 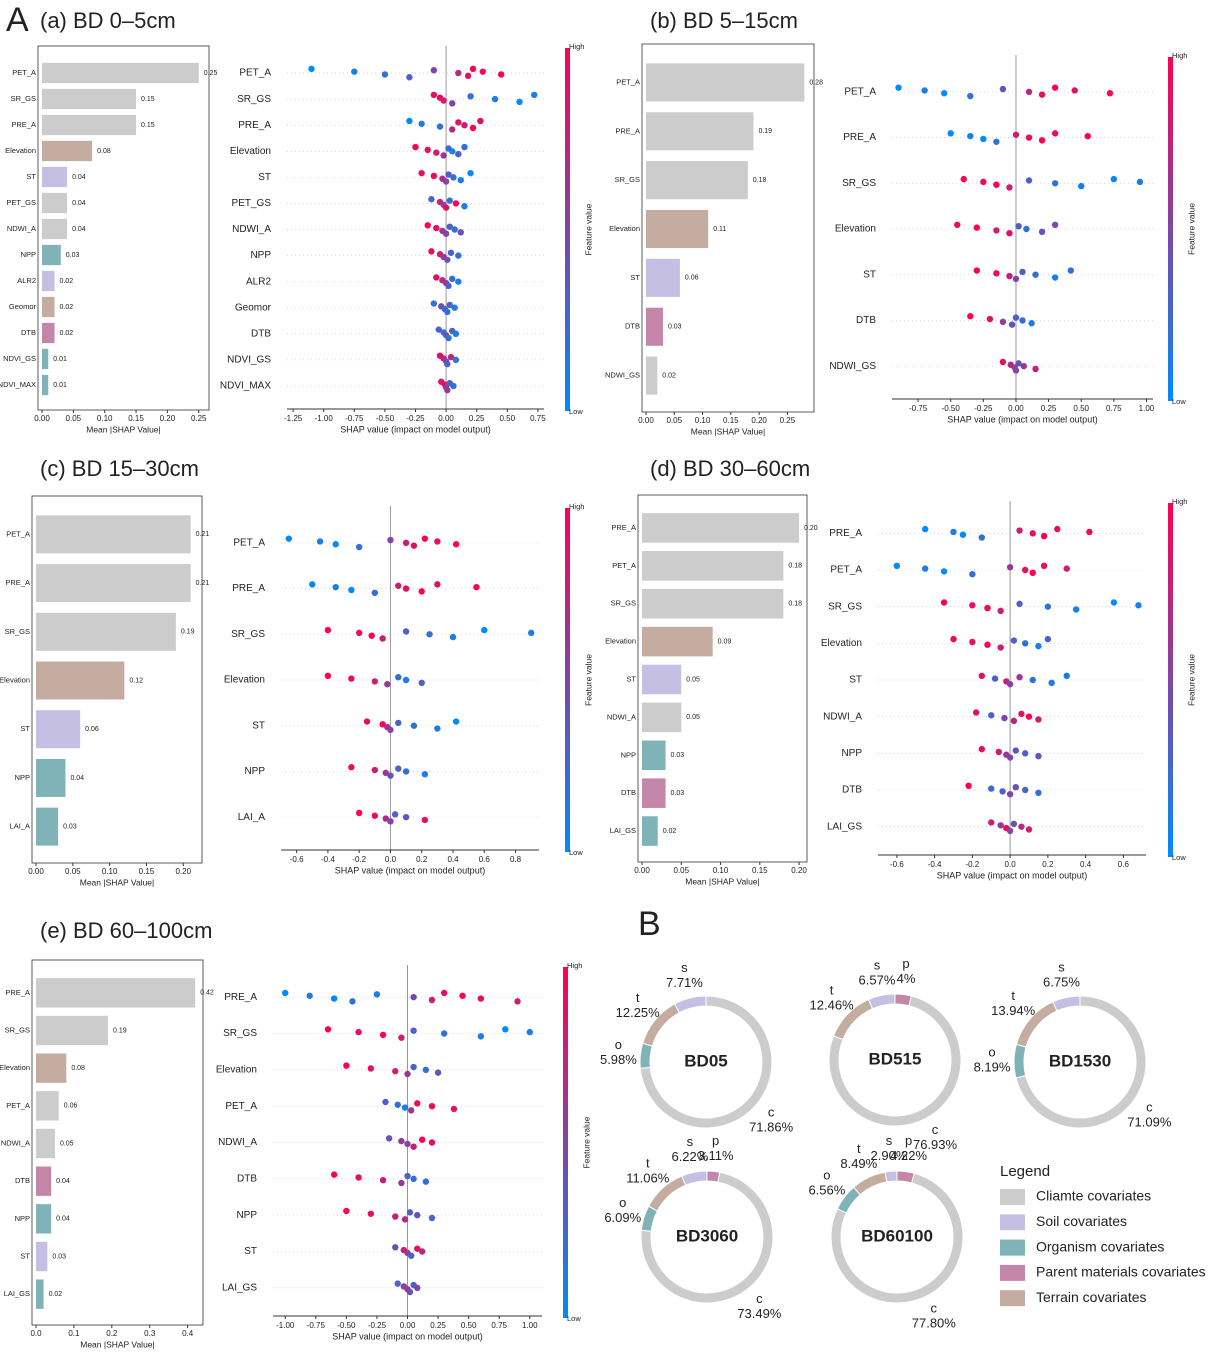 What do you see at coordinates (391, 859) in the screenshot?
I see `x-tick-label: 0.0` at bounding box center [391, 859].